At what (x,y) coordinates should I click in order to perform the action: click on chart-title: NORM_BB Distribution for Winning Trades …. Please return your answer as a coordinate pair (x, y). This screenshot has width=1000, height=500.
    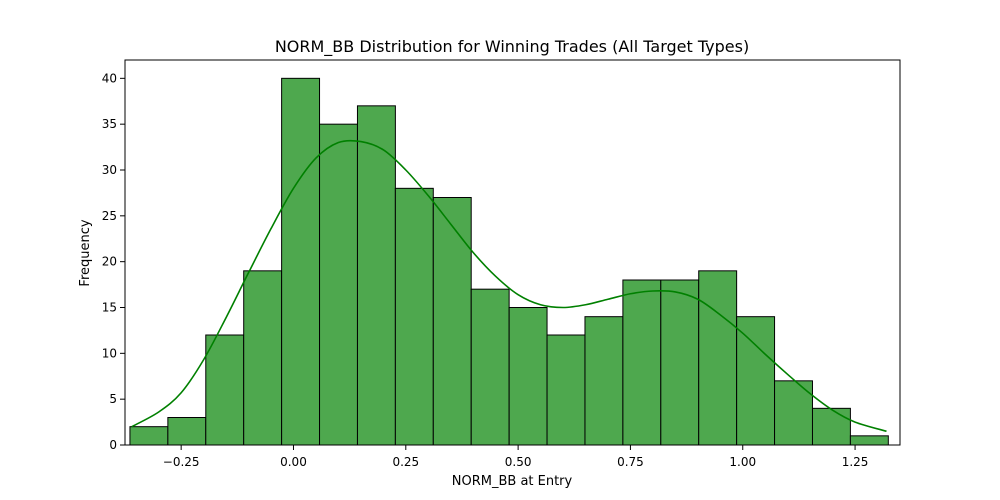
    Looking at the image, I should click on (512, 47).